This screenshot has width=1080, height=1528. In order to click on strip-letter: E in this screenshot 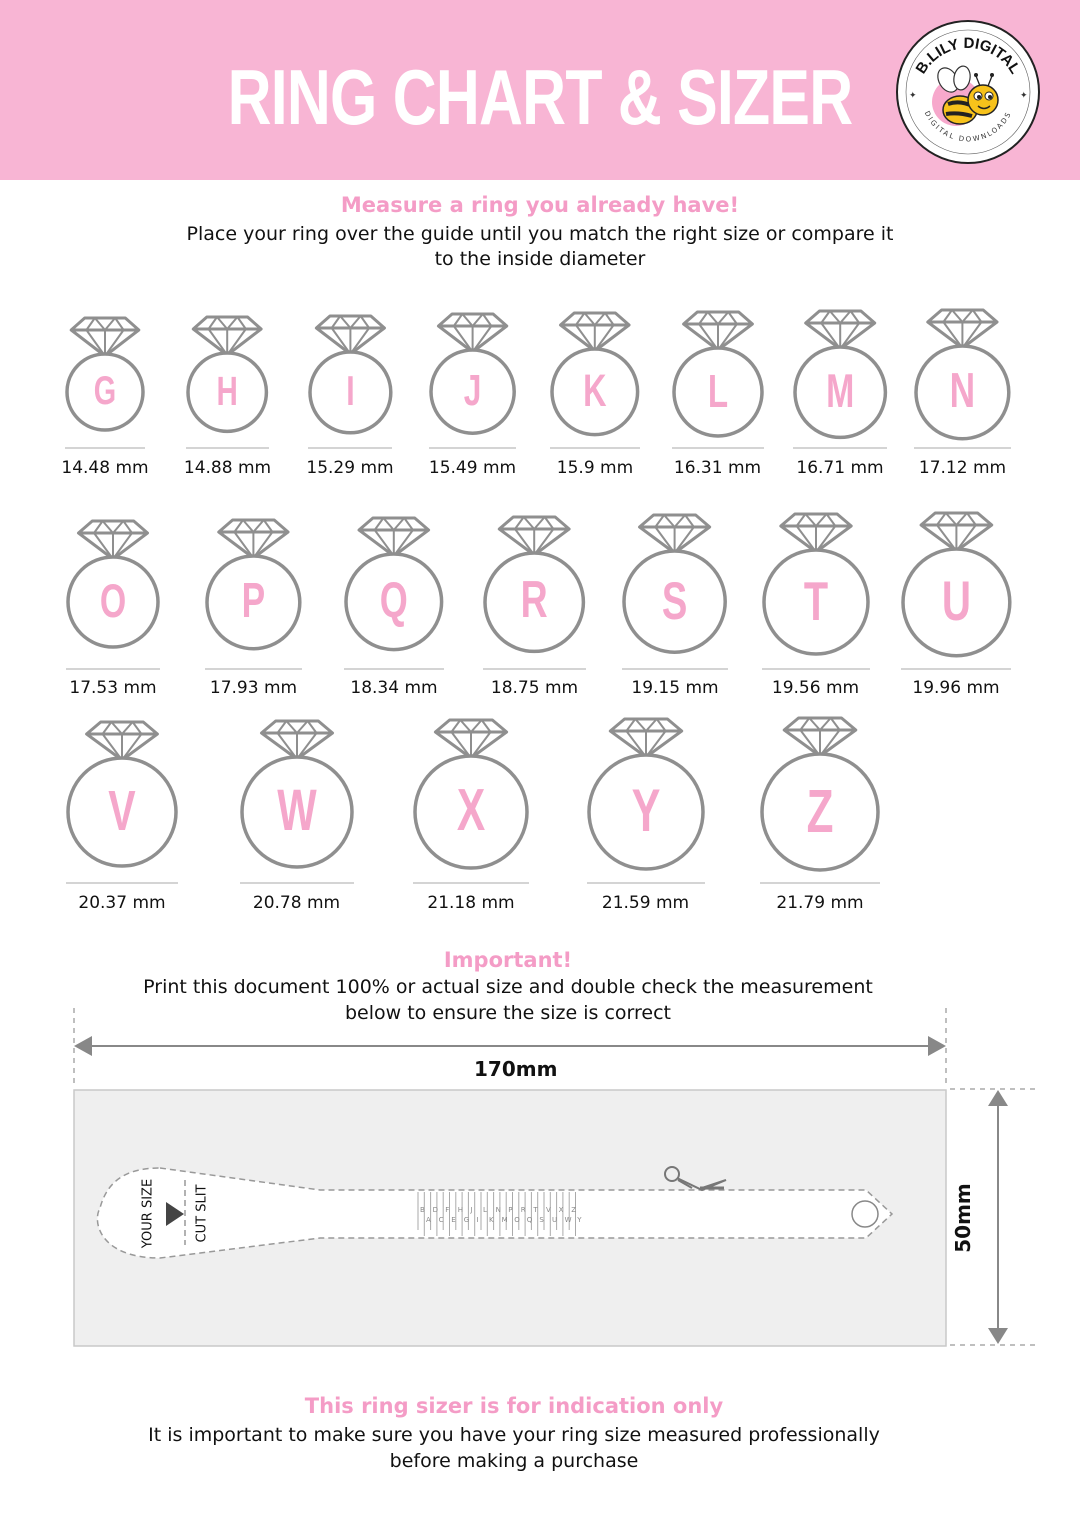, I will do `click(453, 1220)`.